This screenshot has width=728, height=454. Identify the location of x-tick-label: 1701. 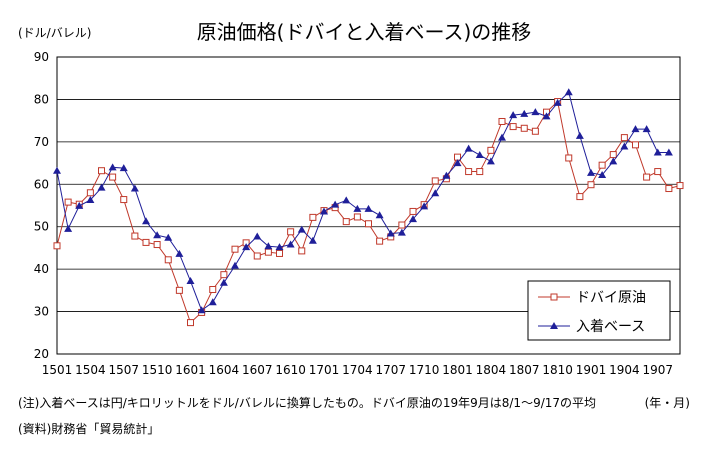
(324, 370).